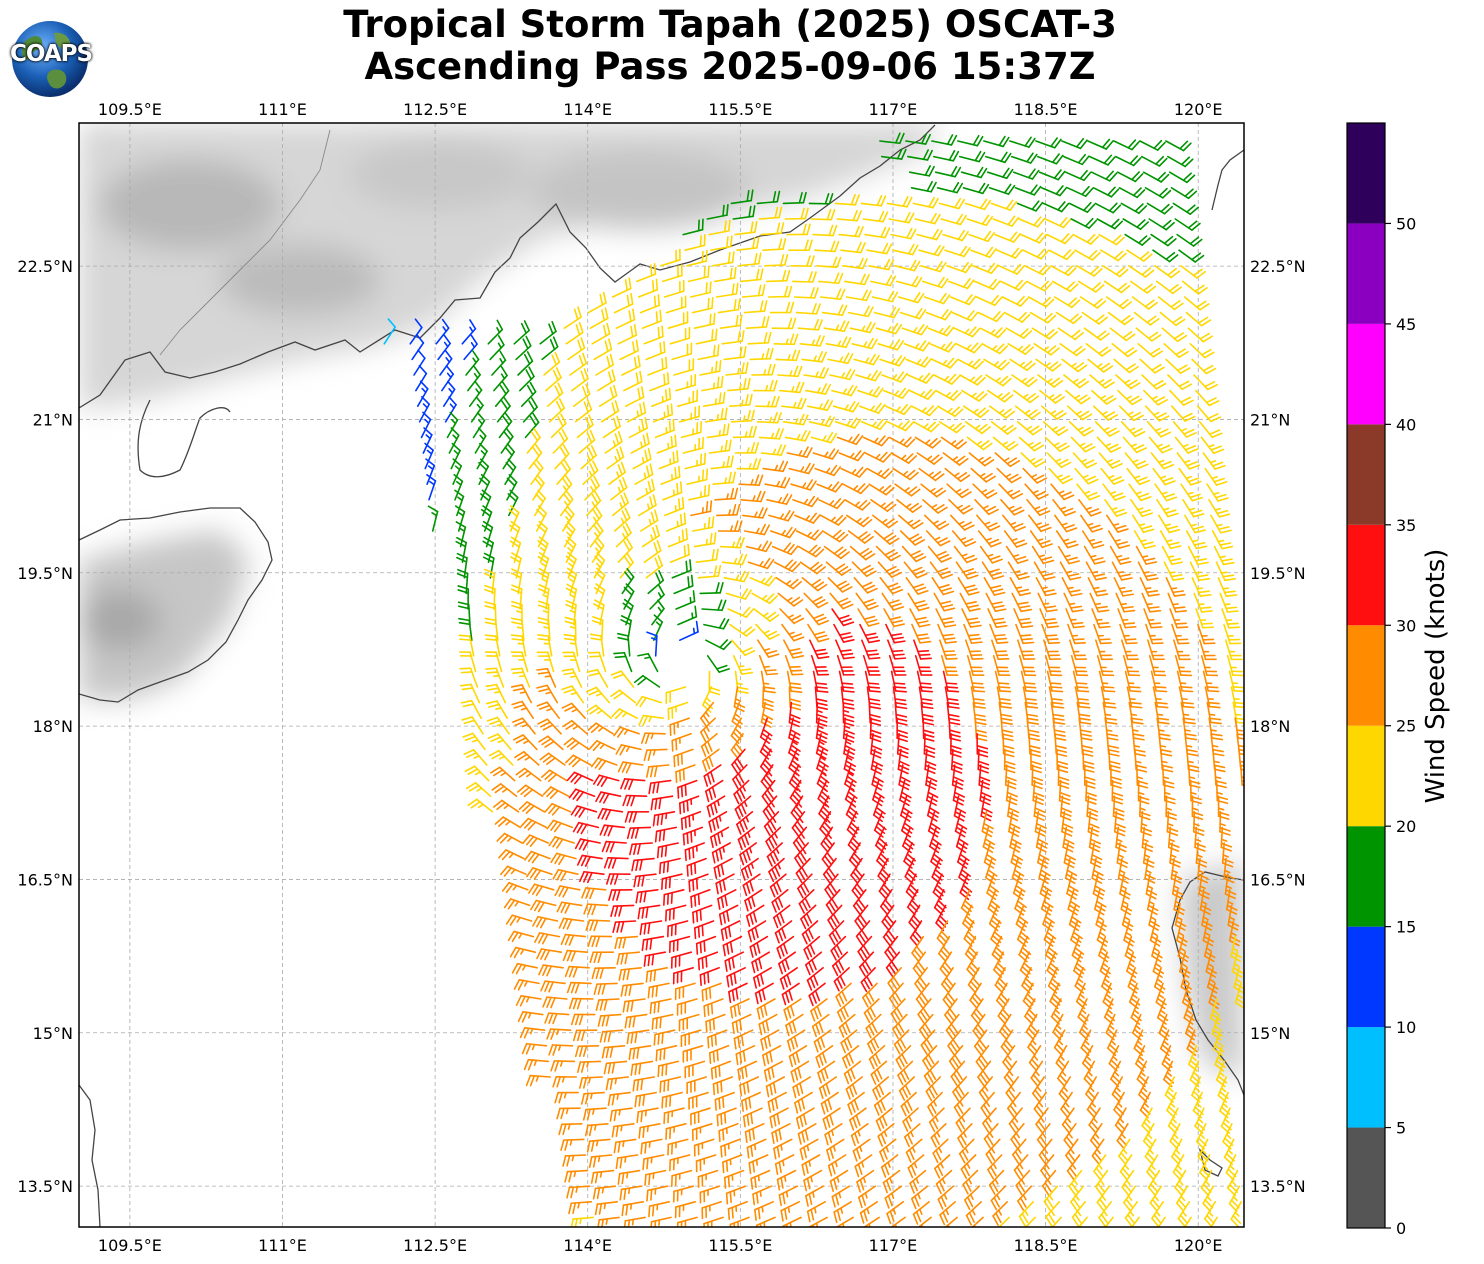  What do you see at coordinates (50, 59) in the screenshot?
I see `globe-icon` at bounding box center [50, 59].